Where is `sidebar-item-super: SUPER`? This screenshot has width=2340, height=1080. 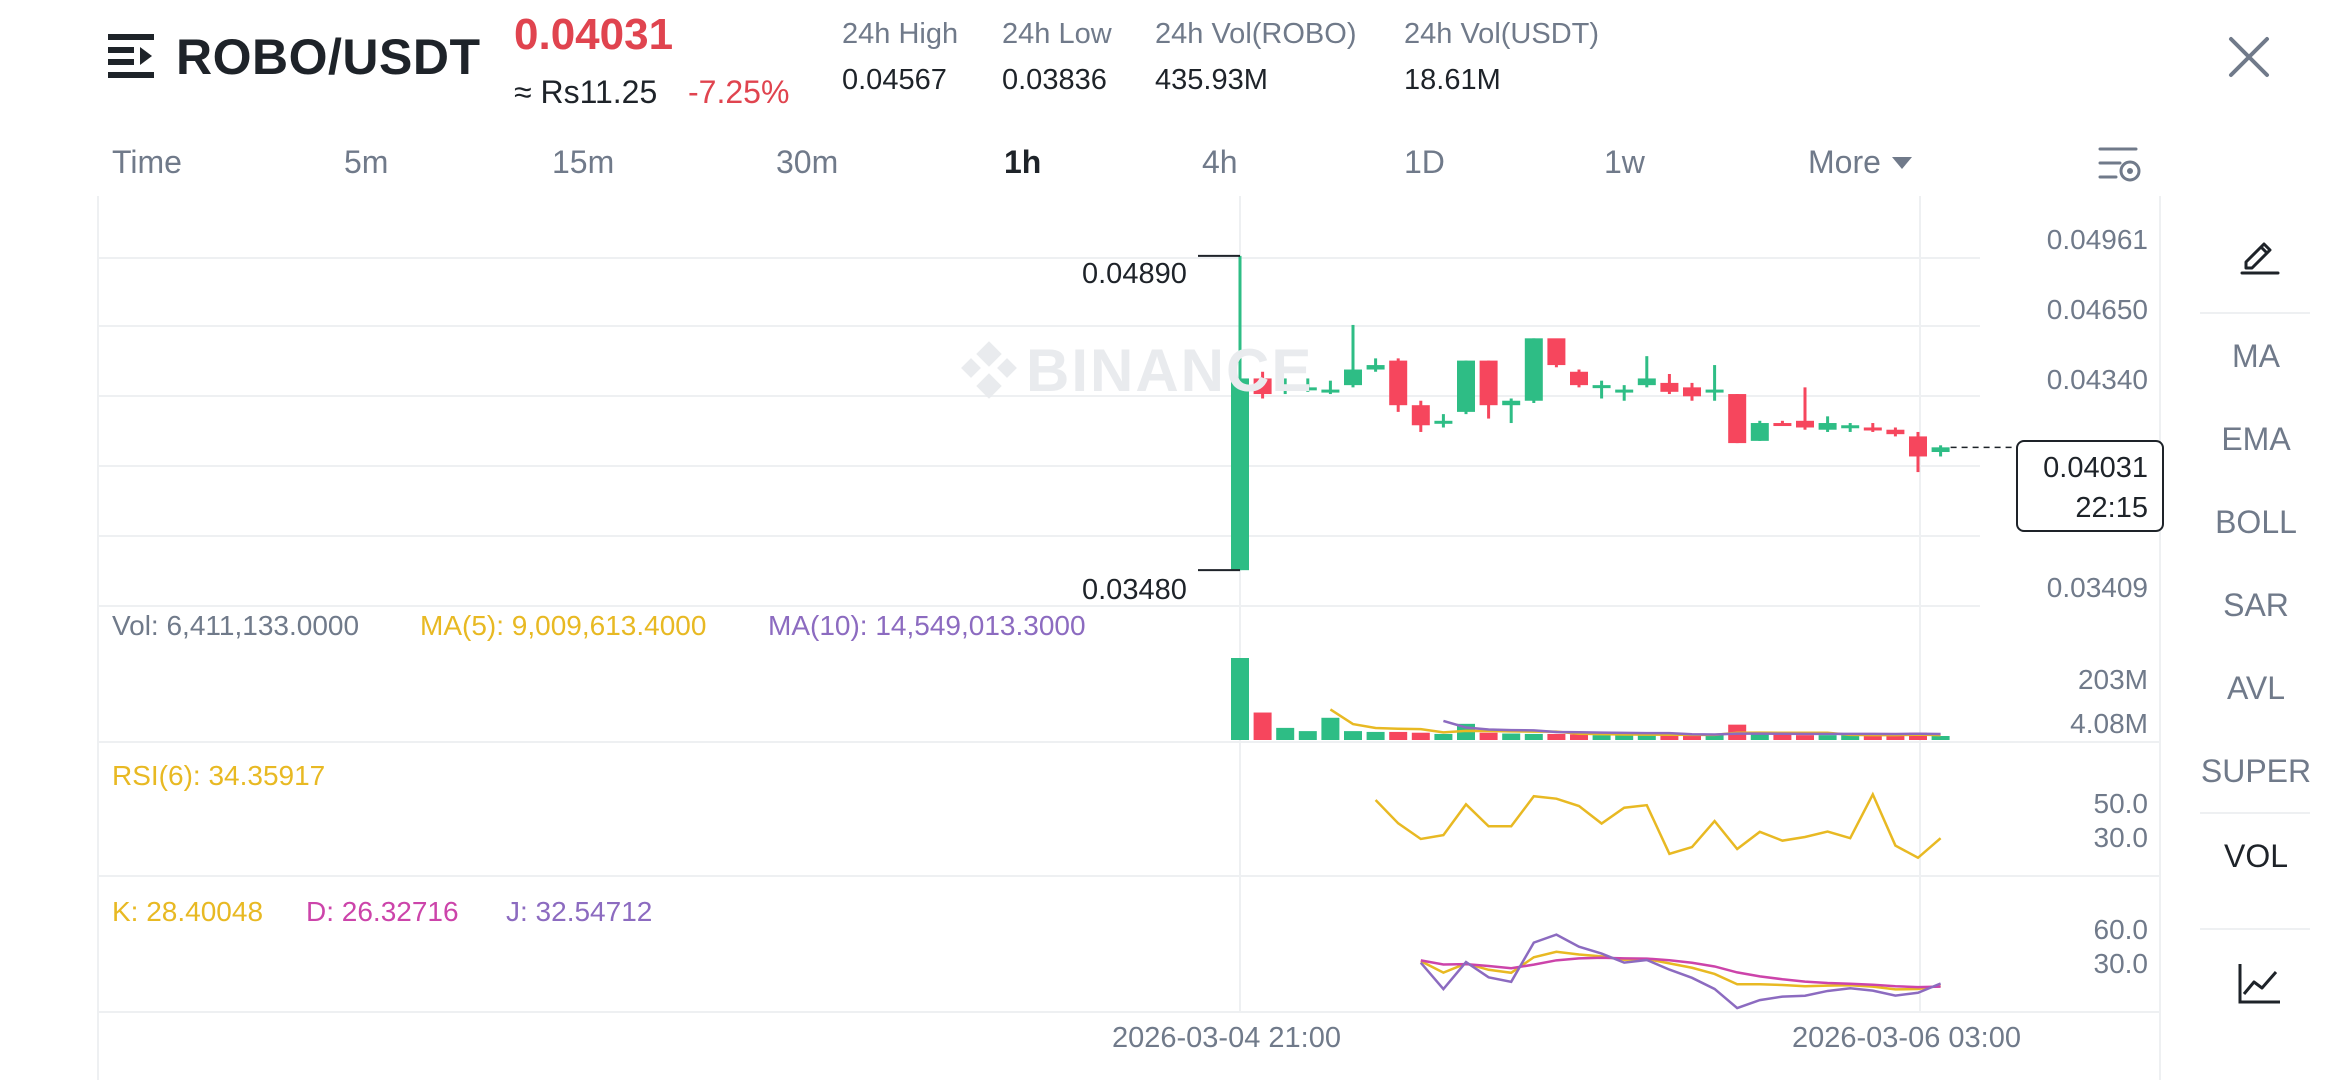
sidebar-item-super: SUPER is located at coordinates (2256, 771).